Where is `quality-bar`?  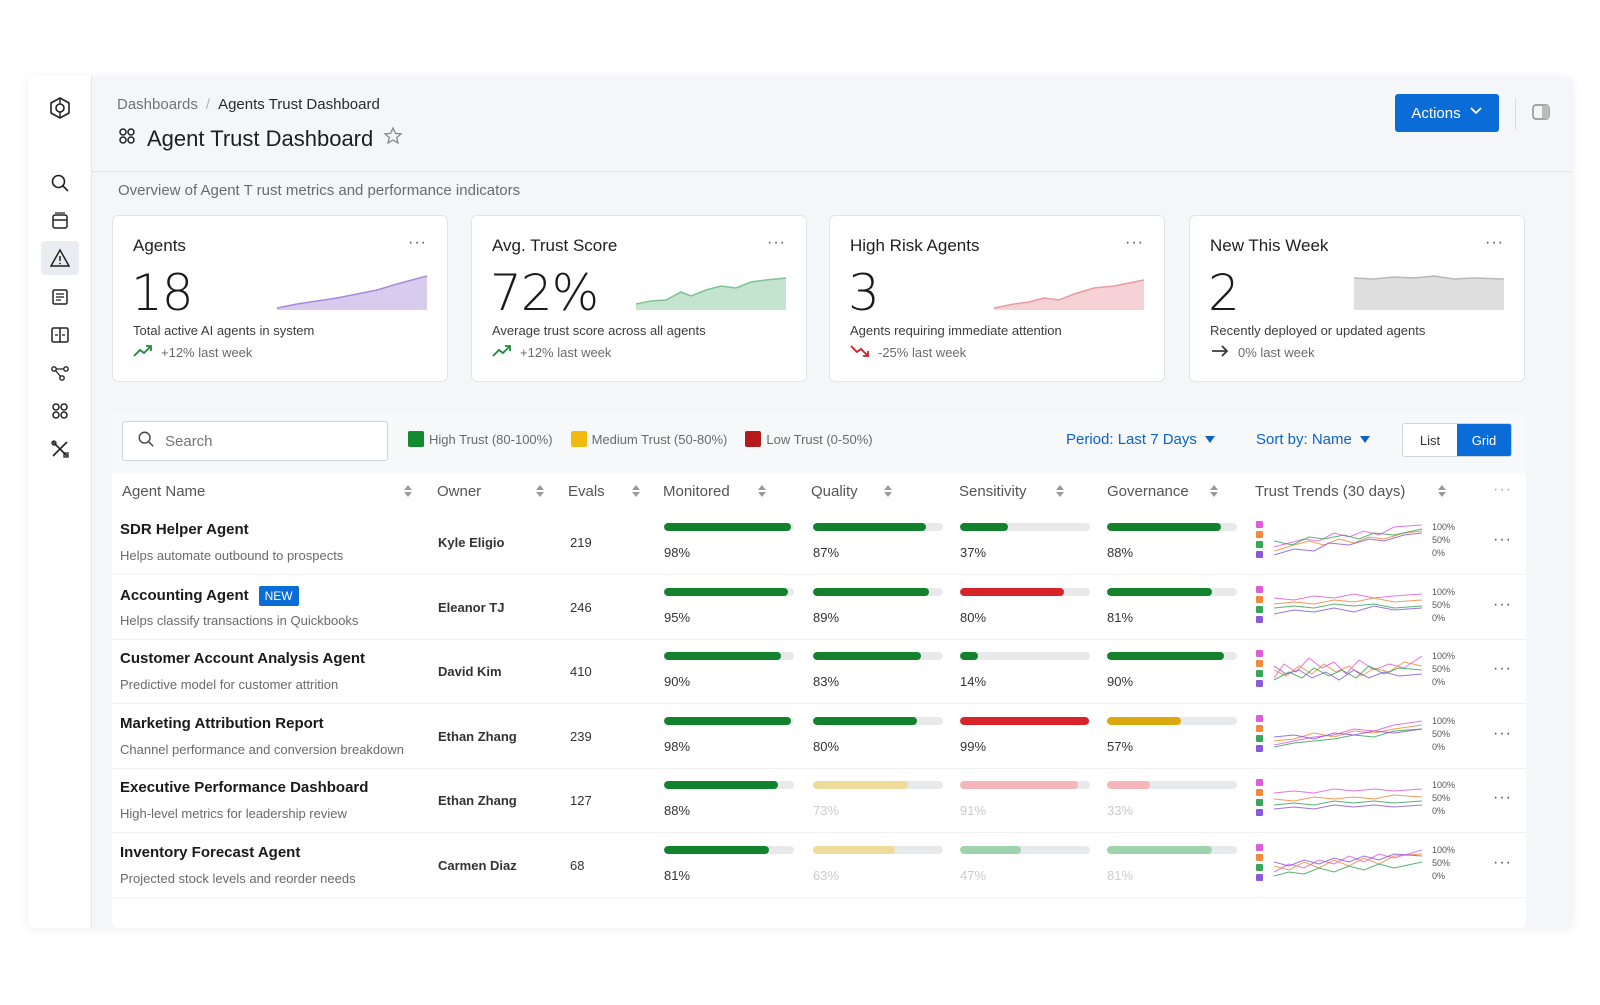 quality-bar is located at coordinates (878, 527).